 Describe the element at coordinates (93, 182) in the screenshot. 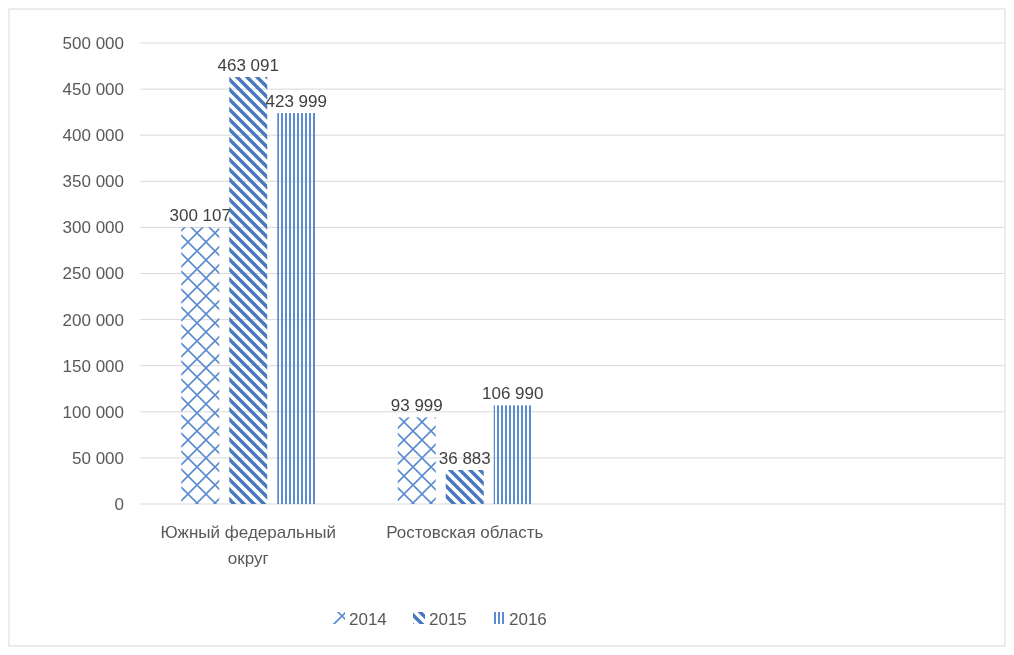

I see `y-tick-label: 350 000` at that location.